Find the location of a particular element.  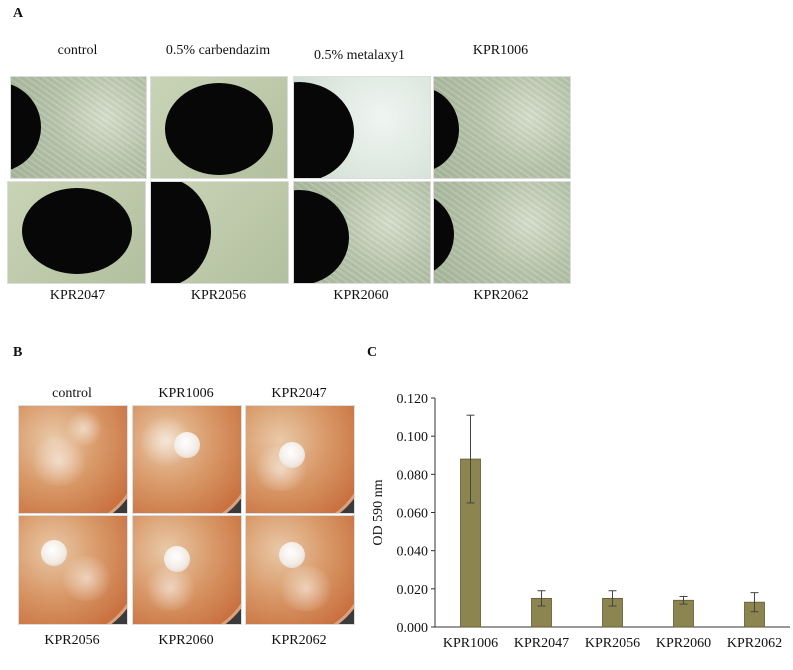

dish-kpr2056 is located at coordinates (73, 570).